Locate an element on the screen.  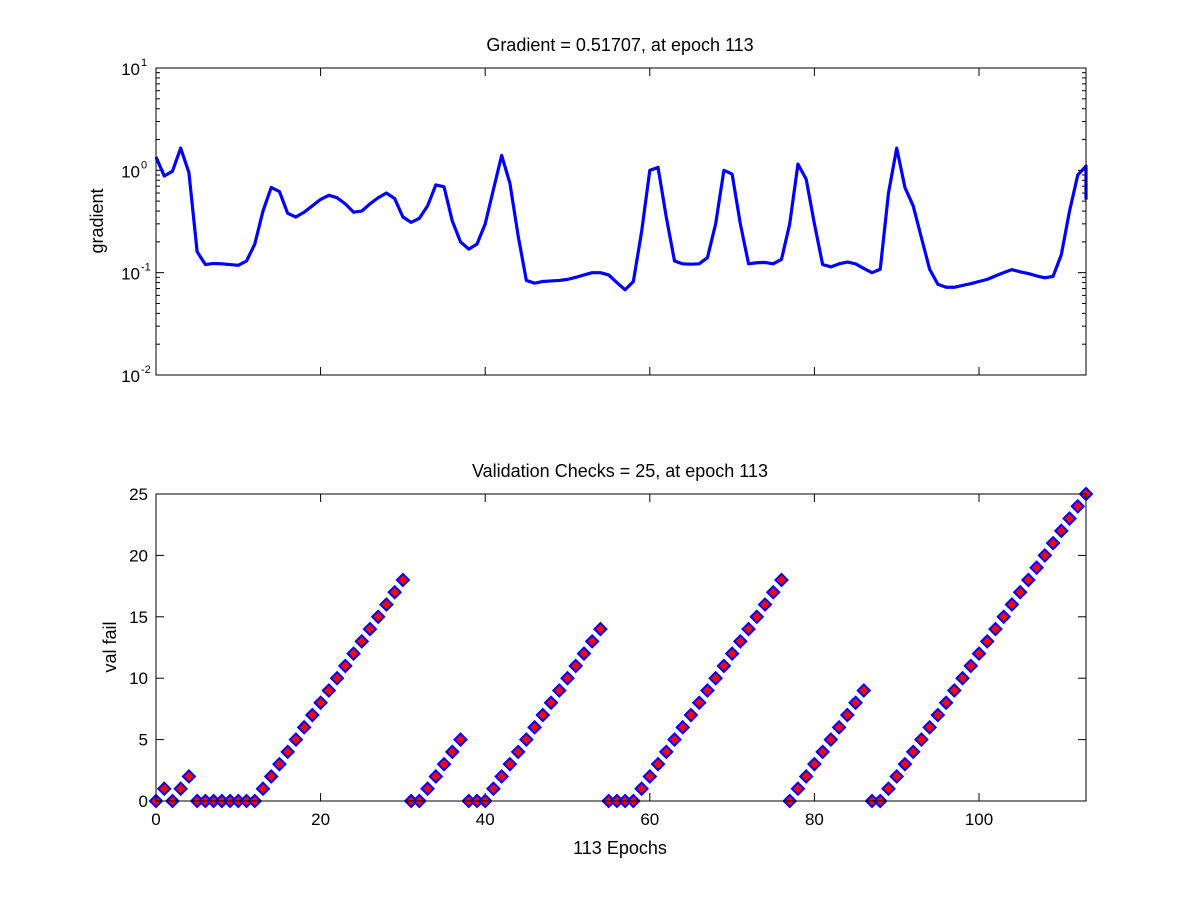
gradient-y-tick-exp-3: 1 is located at coordinates (144, 63).